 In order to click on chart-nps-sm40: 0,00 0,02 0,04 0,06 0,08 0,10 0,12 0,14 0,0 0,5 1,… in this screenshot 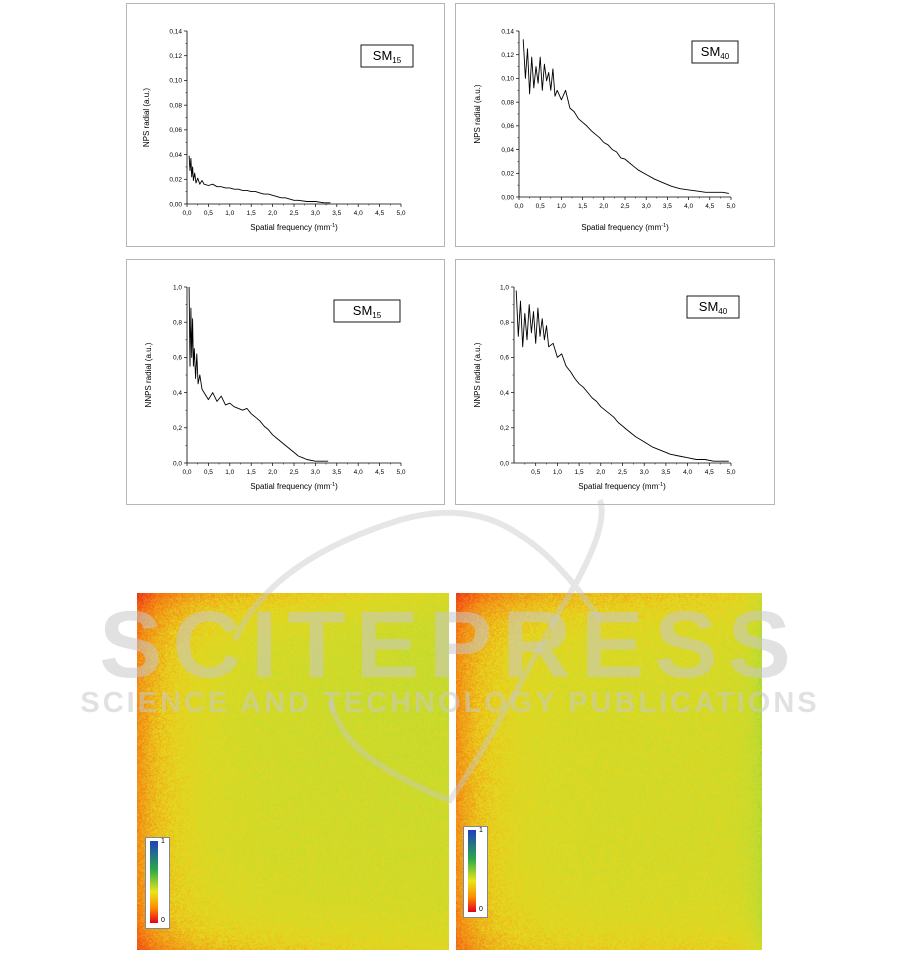, I will do `click(606, 130)`.